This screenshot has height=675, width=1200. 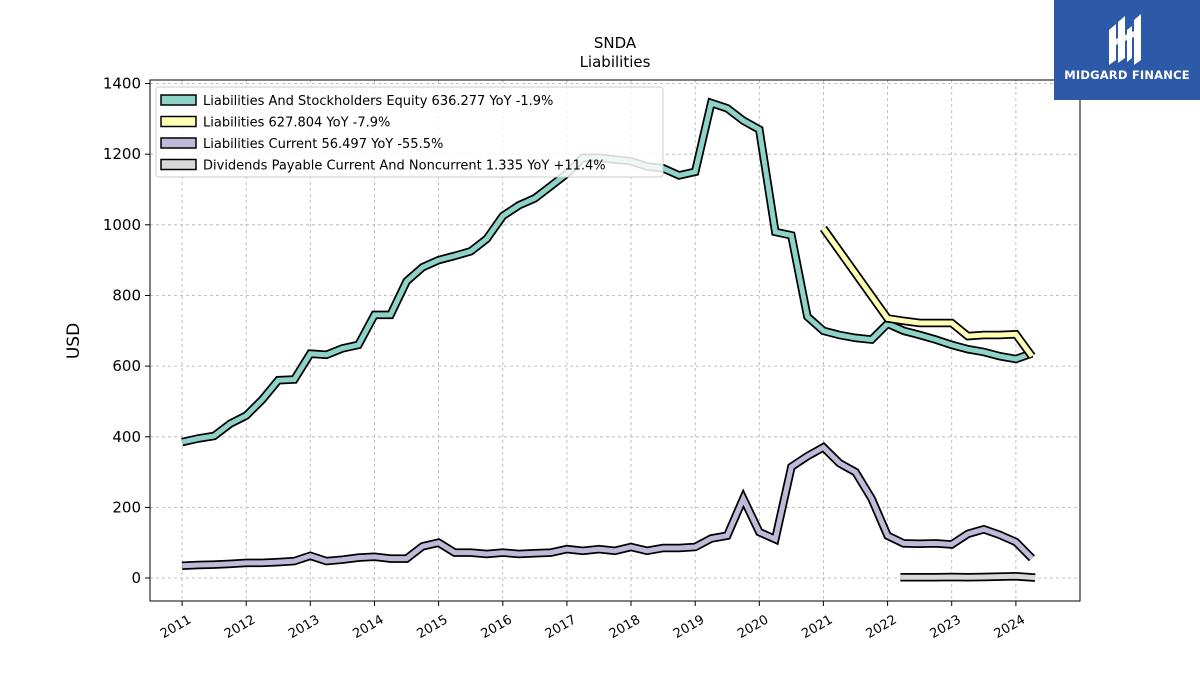 What do you see at coordinates (122, 225) in the screenshot?
I see `y-tick-label: 1000` at bounding box center [122, 225].